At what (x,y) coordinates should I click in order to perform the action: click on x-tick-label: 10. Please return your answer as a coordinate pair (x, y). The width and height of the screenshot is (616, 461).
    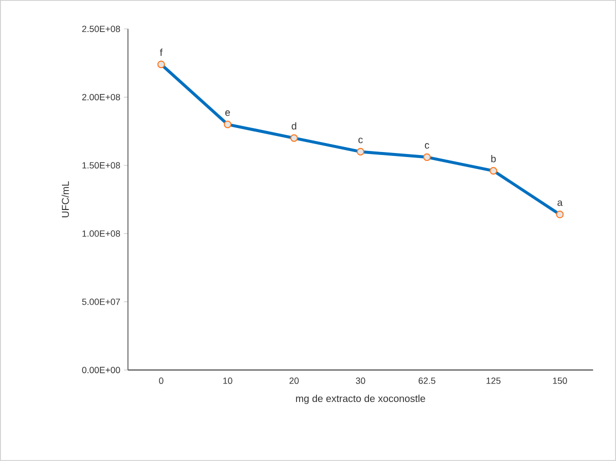
    Looking at the image, I should click on (227, 381).